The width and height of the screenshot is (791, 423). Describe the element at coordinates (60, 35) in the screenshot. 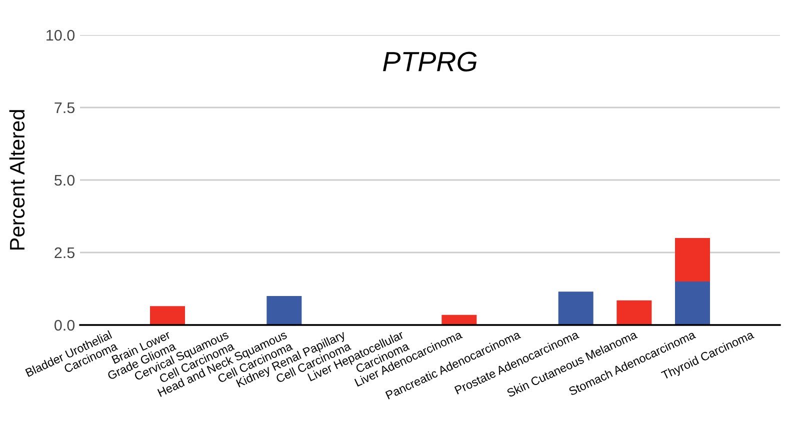

I see `y-tick-label: 10.0` at that location.